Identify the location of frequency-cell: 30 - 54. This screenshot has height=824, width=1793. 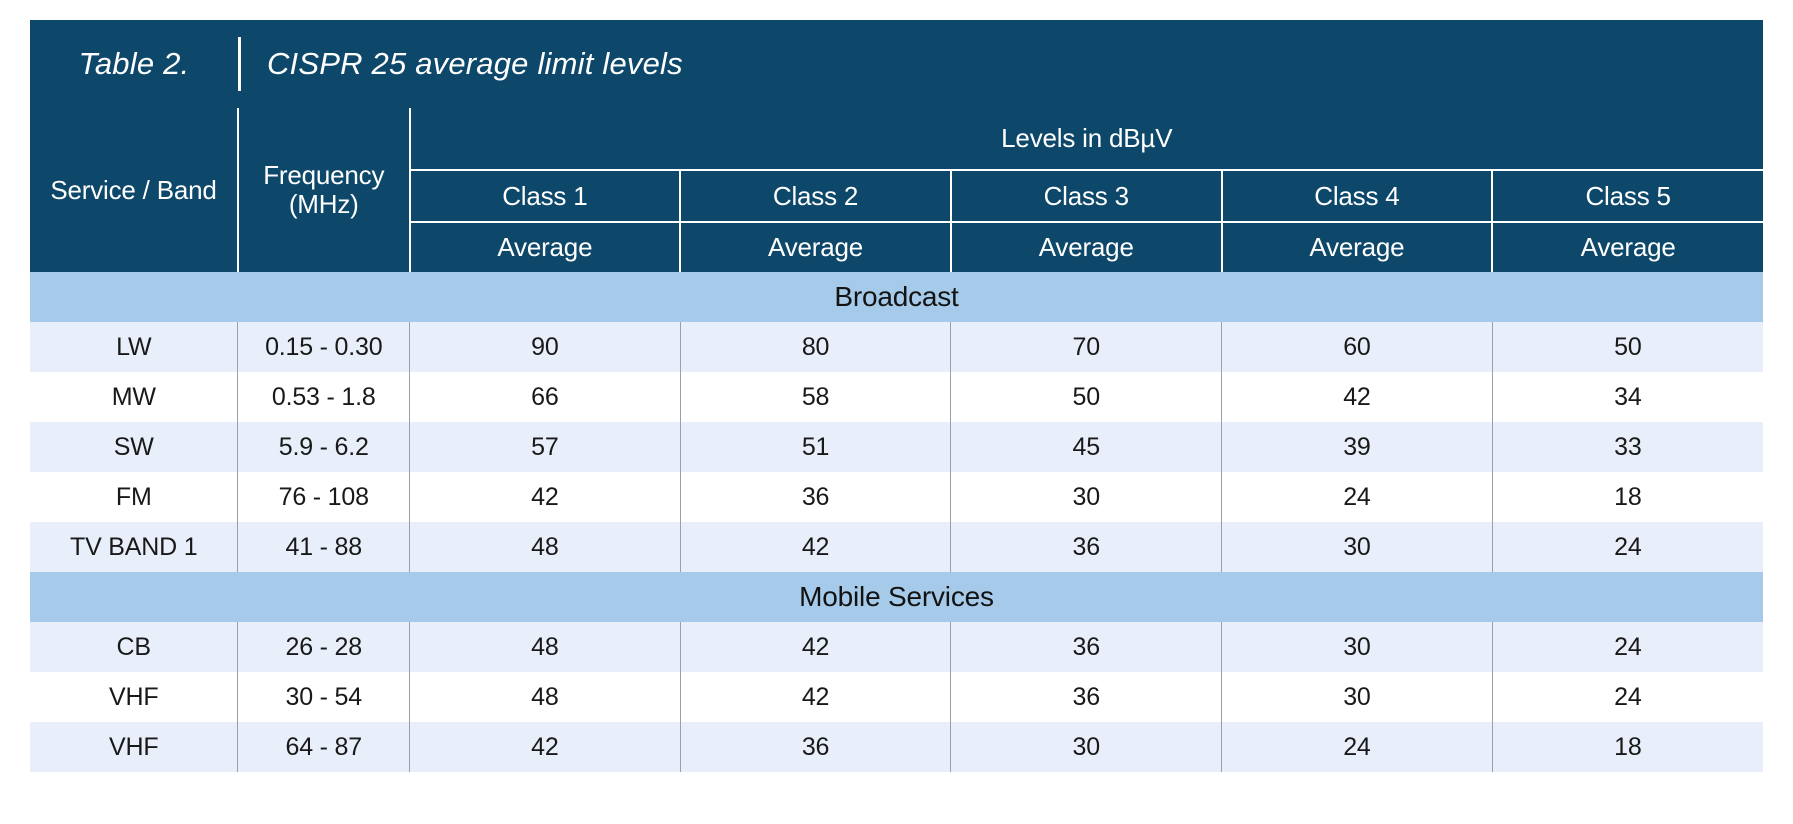
(323, 697).